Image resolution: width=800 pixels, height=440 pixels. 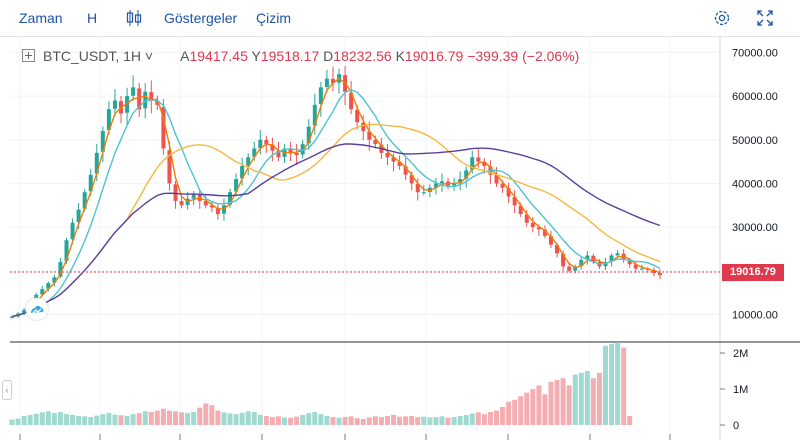 I want to click on chevron-down-icon: ˅, so click(x=149, y=56).